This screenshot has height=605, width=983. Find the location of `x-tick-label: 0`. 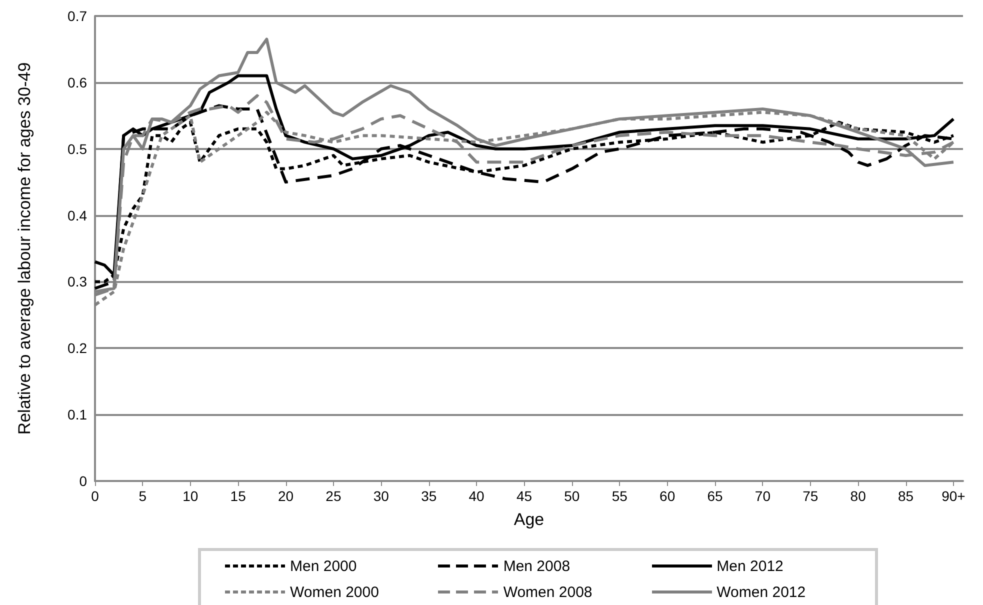

x-tick-label: 0 is located at coordinates (95, 496).